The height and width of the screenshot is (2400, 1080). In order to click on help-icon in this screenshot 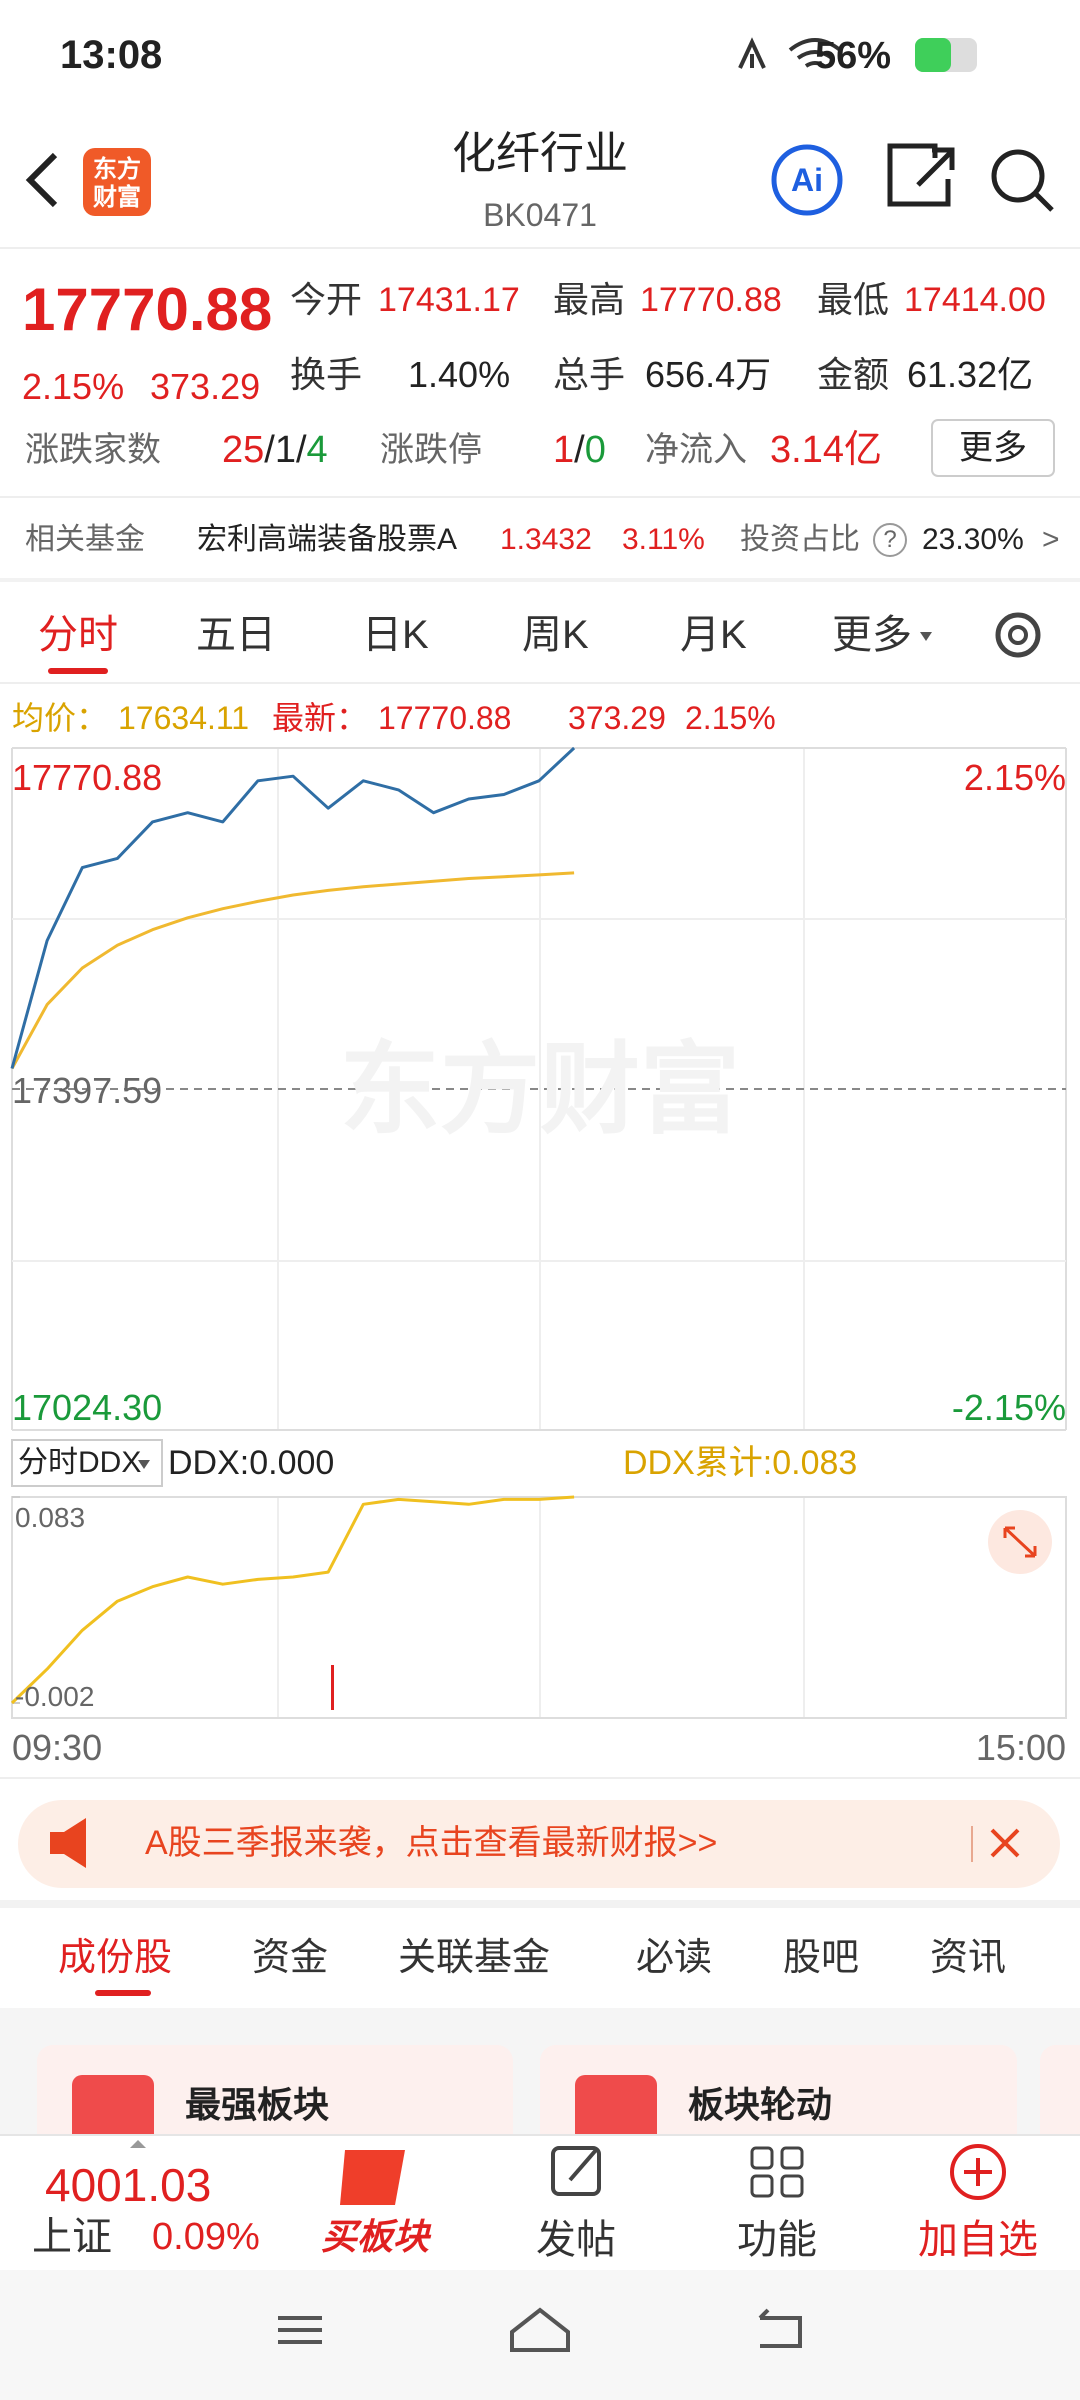, I will do `click(890, 540)`.